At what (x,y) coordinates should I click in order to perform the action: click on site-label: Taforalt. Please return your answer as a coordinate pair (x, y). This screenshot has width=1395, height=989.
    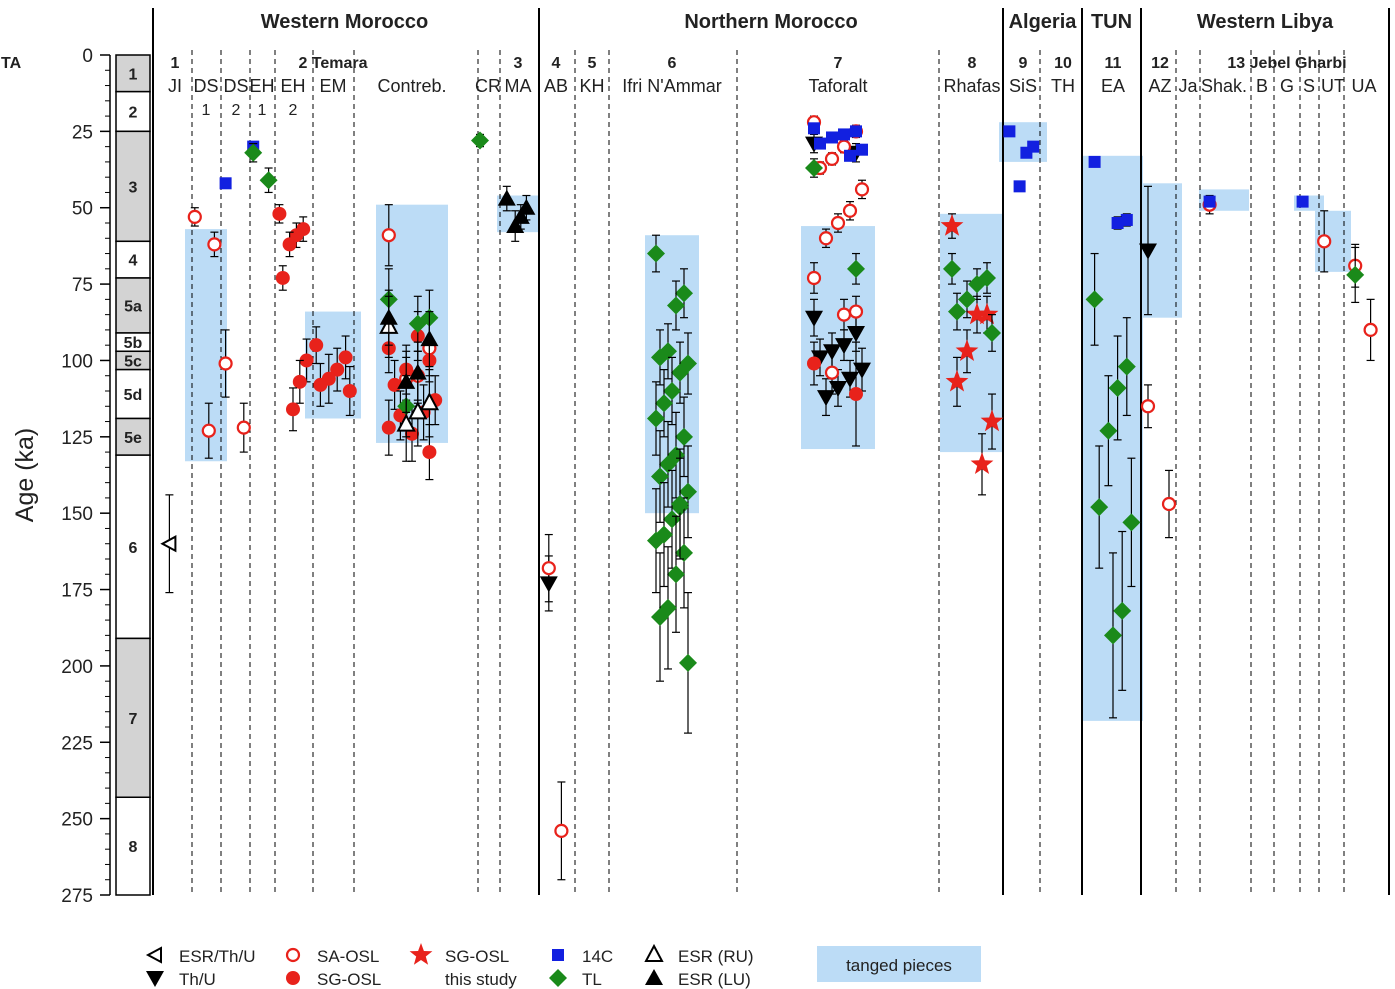
    Looking at the image, I should click on (837, 86).